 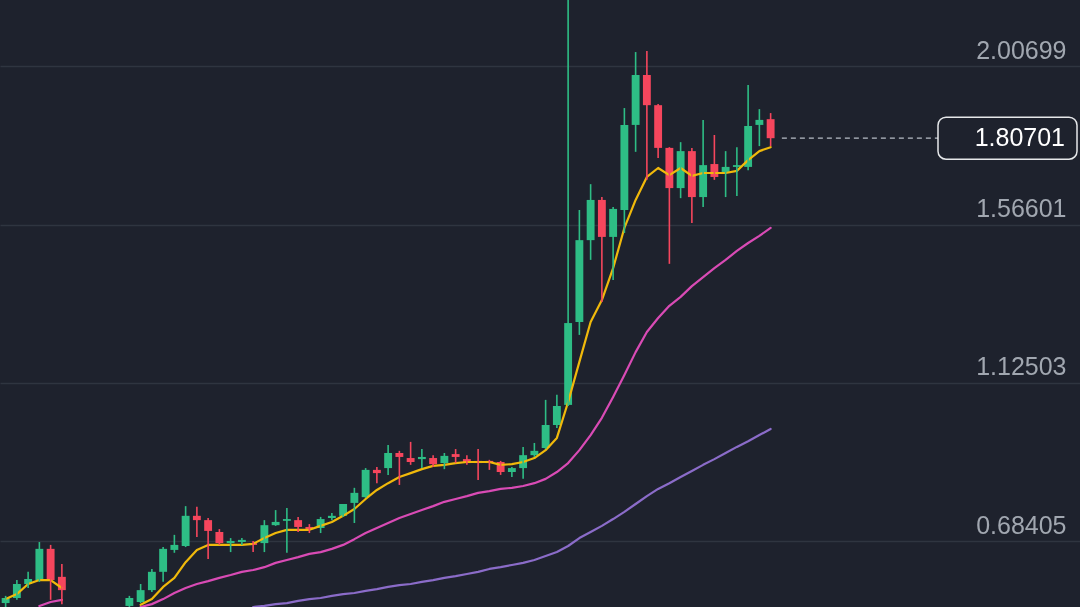 What do you see at coordinates (1021, 49) in the screenshot?
I see `y-tick-label: 2.00699` at bounding box center [1021, 49].